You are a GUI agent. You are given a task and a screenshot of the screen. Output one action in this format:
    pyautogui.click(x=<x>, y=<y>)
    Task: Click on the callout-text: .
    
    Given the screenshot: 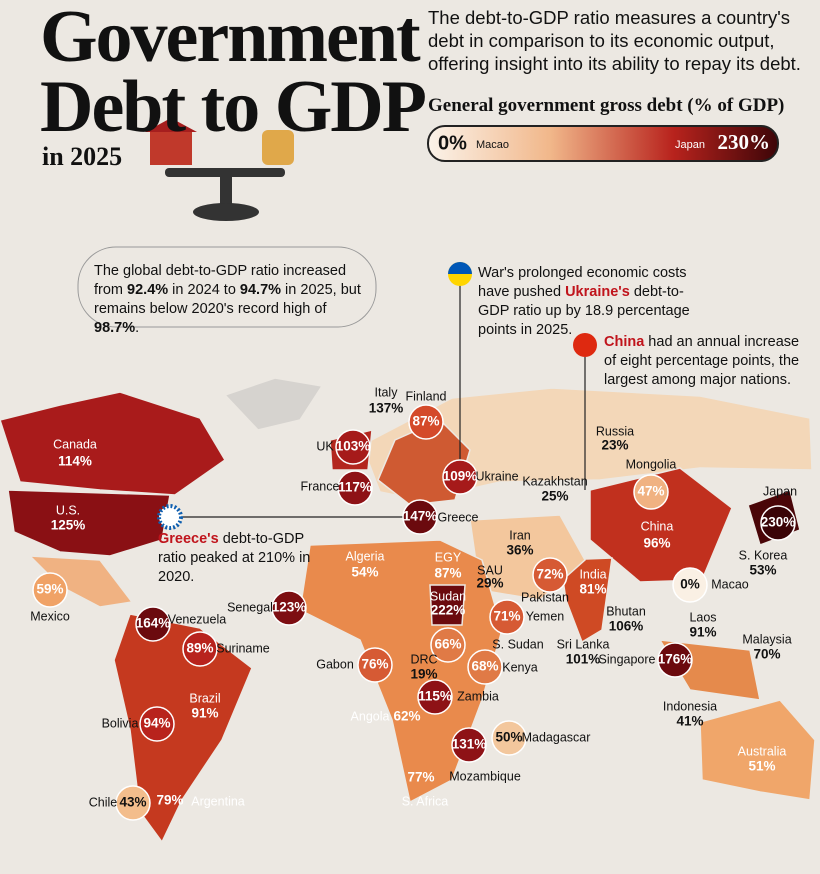 What is the action you would take?
    pyautogui.click(x=137, y=328)
    